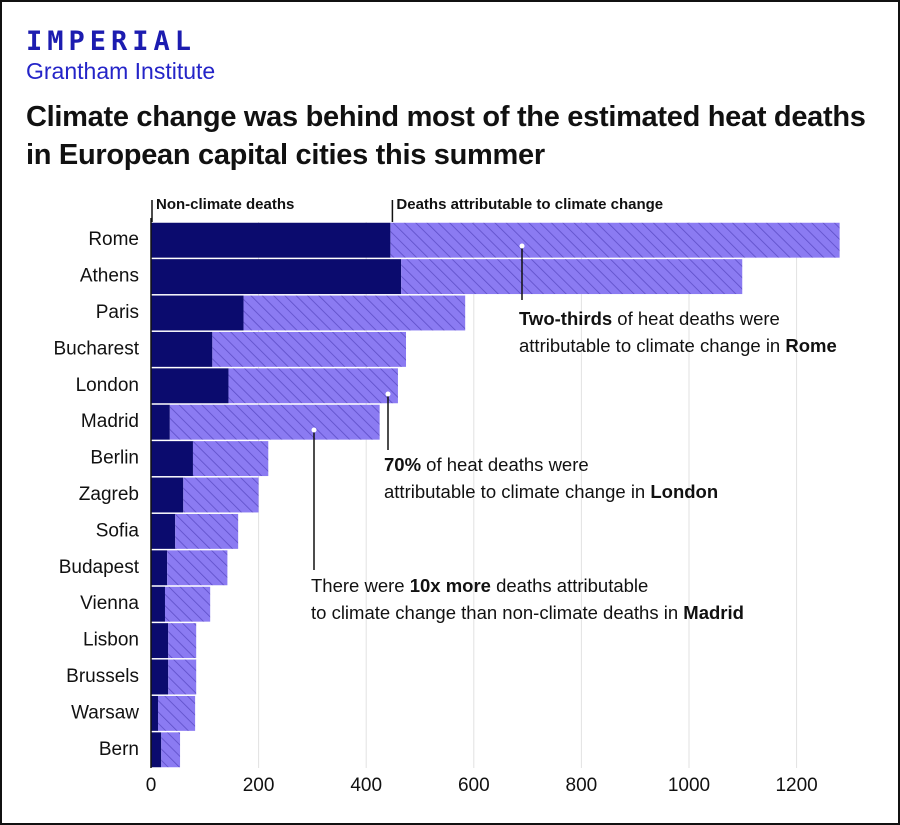 This screenshot has width=900, height=825. I want to click on annotation-part: deaths attributable, so click(569, 585).